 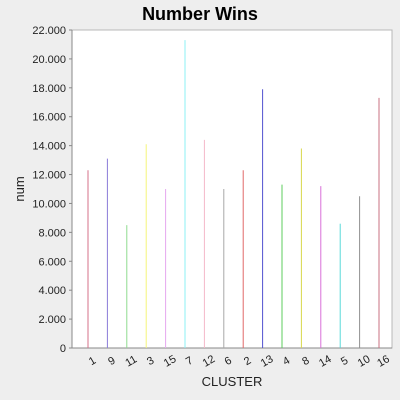 What do you see at coordinates (52, 233) in the screenshot?
I see `y-tick-label: 8.000` at bounding box center [52, 233].